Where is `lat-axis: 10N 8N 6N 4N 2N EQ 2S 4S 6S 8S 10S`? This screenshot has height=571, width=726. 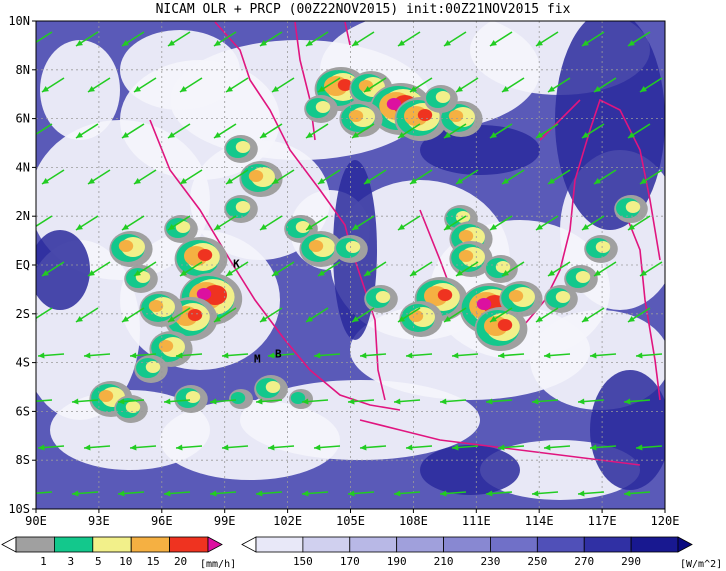
lat-axis: 10N 8N 6N 4N 2N EQ 2S 4S 6S 8S 10S is located at coordinates (22, 265).